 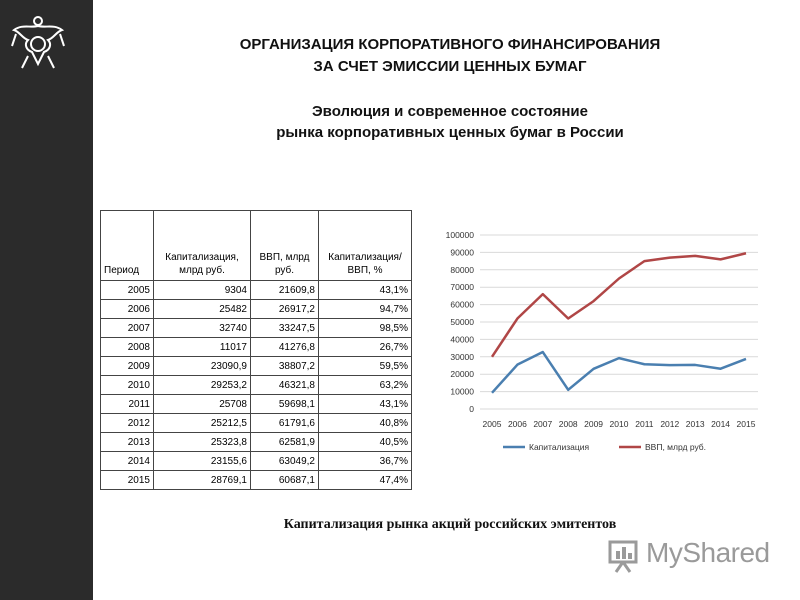 I want to click on double-headed-eagle-emblem-icon, so click(x=38, y=42).